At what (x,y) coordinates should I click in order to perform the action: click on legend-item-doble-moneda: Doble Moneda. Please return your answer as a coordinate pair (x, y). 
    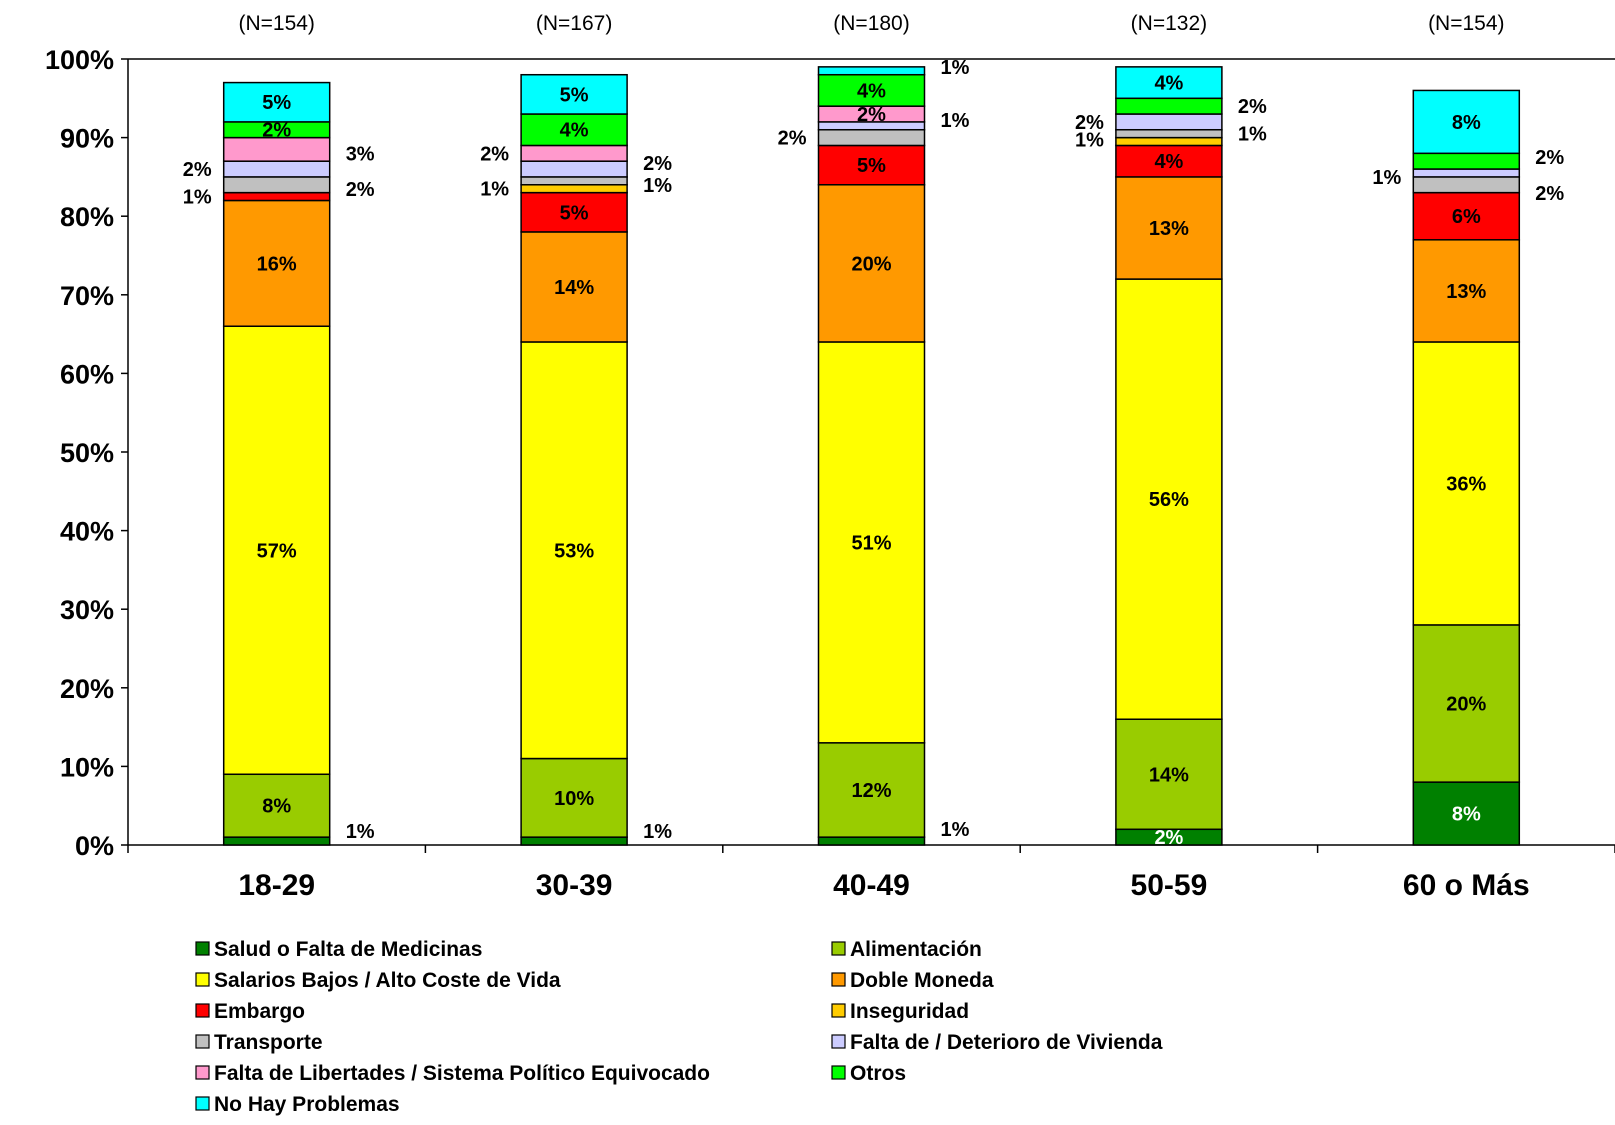
    Looking at the image, I should click on (912, 980).